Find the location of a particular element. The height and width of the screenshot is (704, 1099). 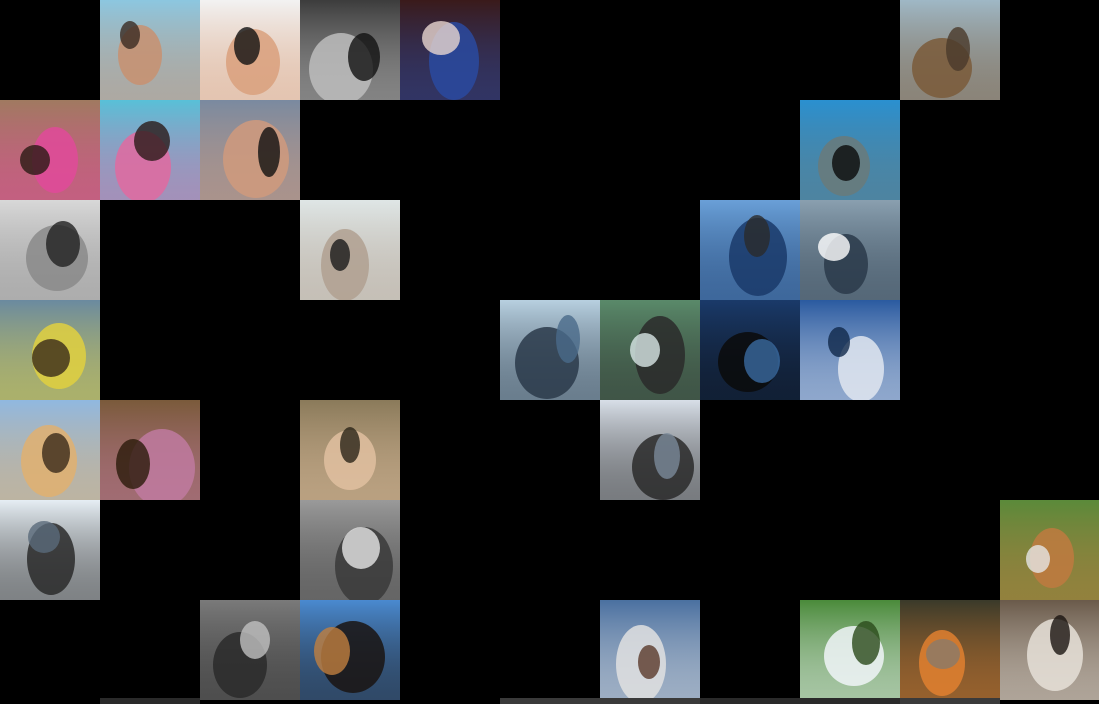

bw-forest-path-image is located at coordinates (250, 650).